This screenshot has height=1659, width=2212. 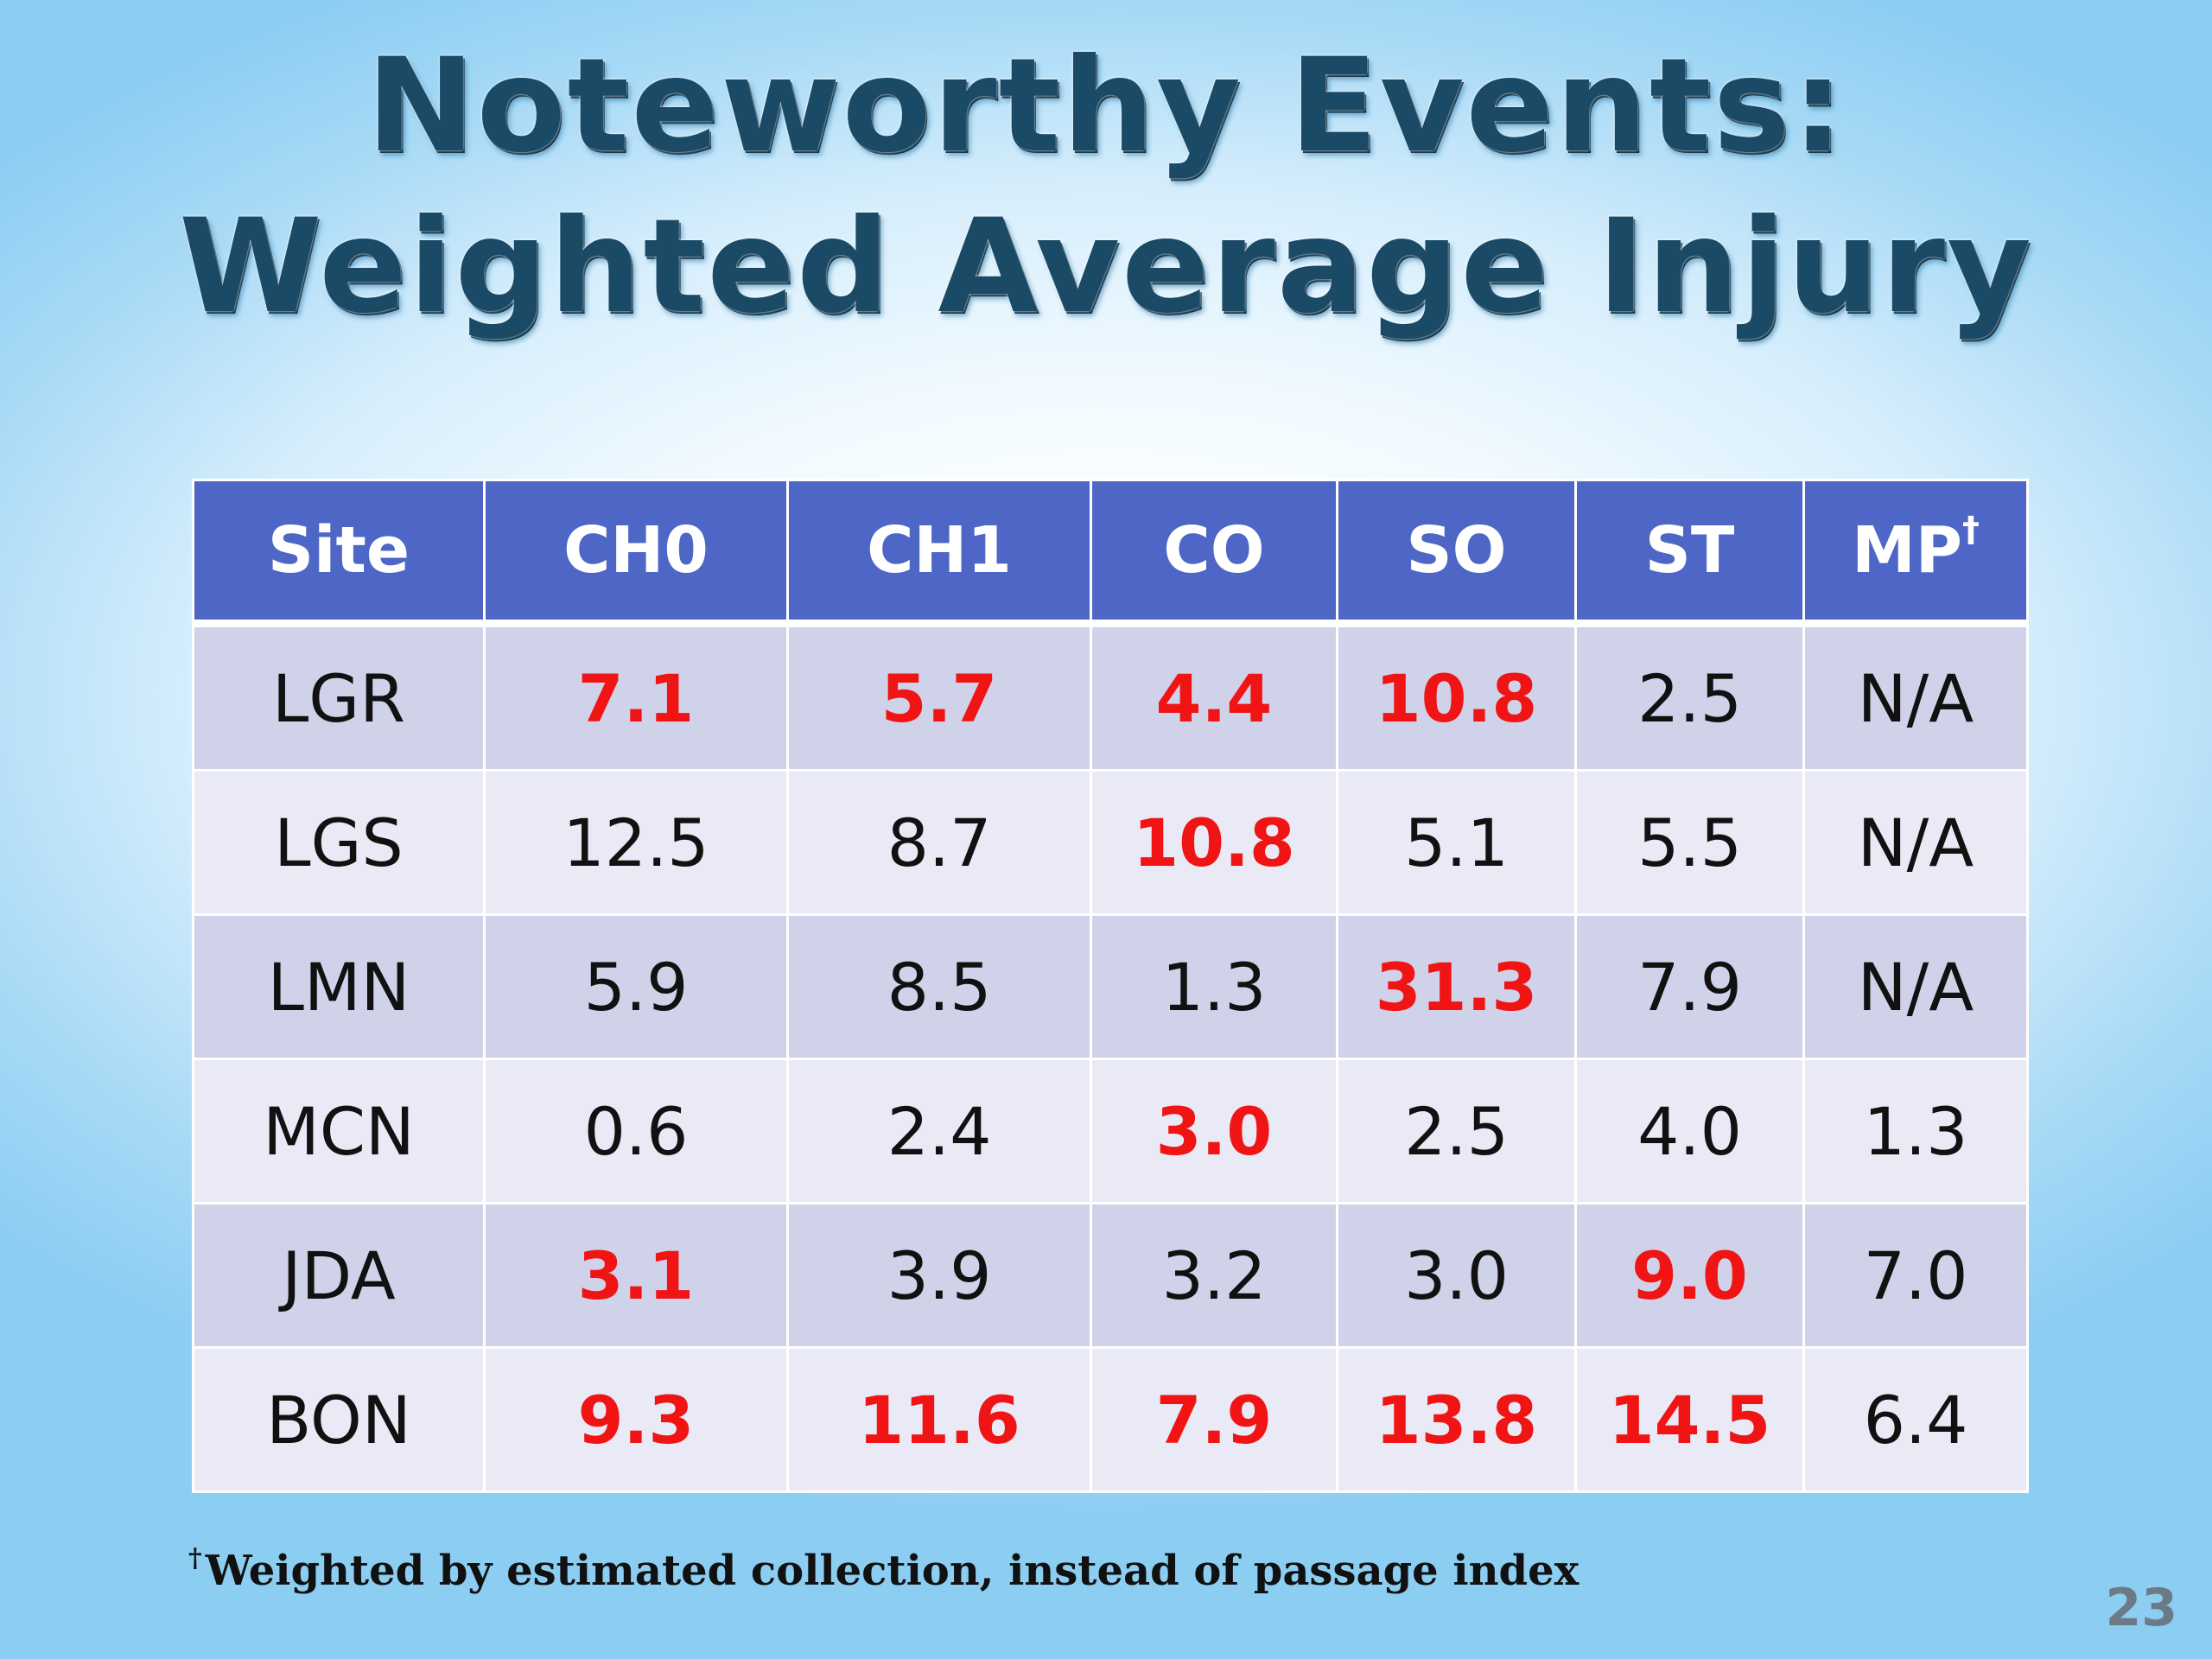 What do you see at coordinates (1916, 1420) in the screenshot?
I see `value-cell: 6.4` at bounding box center [1916, 1420].